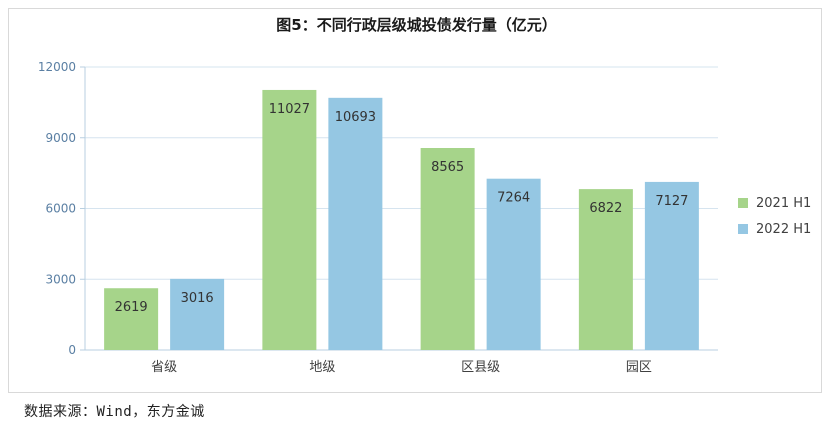 The image size is (833, 430). Describe the element at coordinates (355, 117) in the screenshot. I see `data-label: 10693` at that location.